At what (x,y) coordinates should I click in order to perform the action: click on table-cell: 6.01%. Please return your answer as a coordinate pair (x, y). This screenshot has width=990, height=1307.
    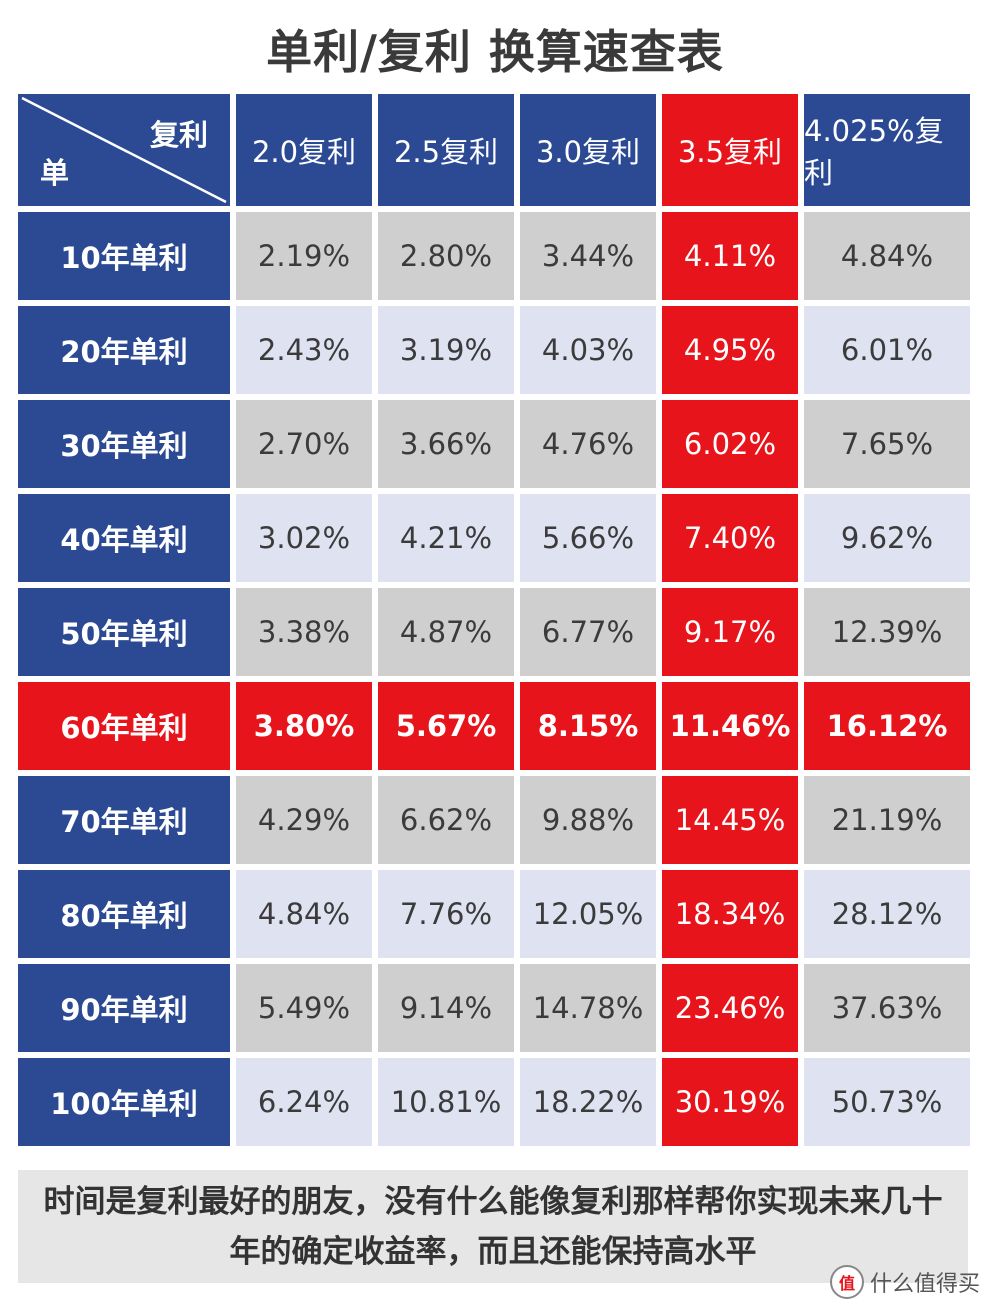
    Looking at the image, I should click on (887, 350).